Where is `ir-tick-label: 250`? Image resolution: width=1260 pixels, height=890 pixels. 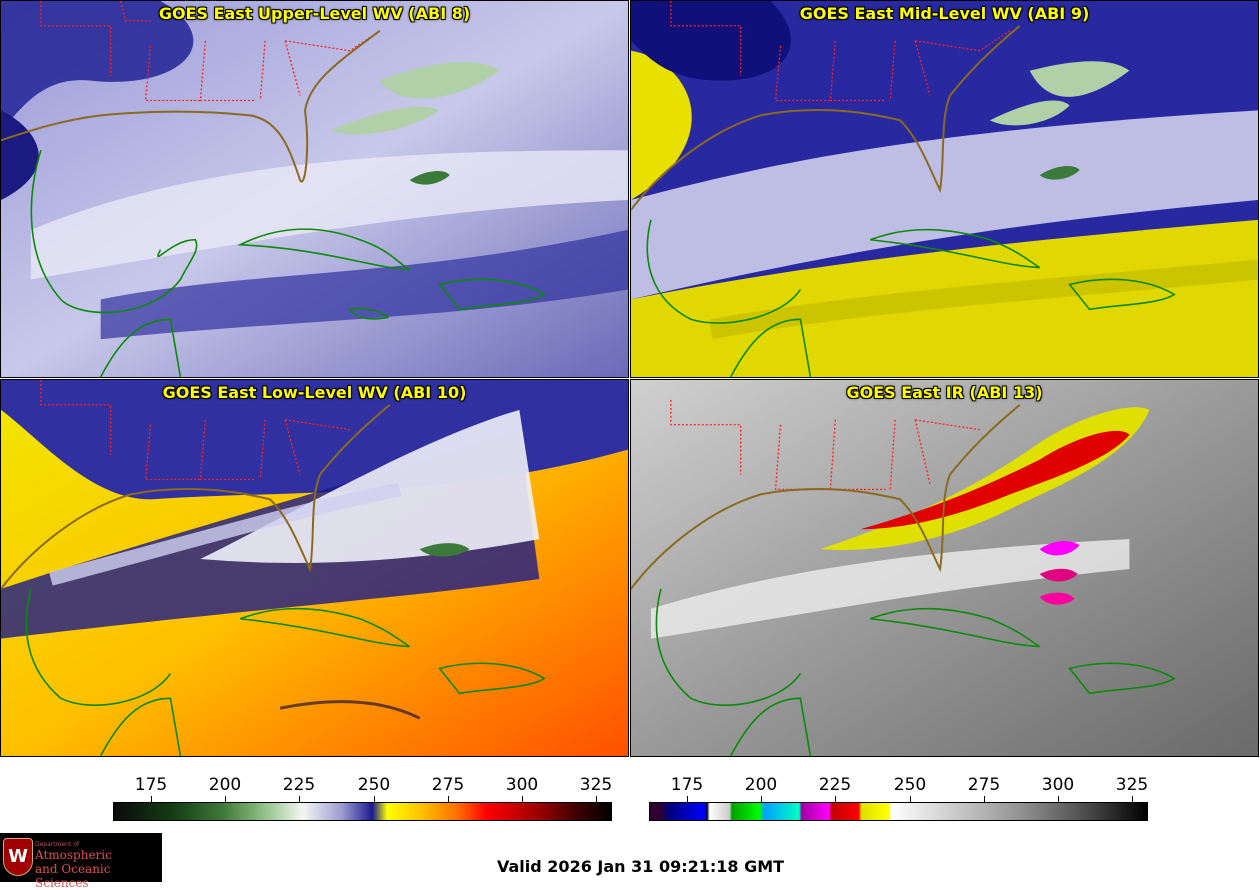
ir-tick-label: 250 is located at coordinates (910, 785).